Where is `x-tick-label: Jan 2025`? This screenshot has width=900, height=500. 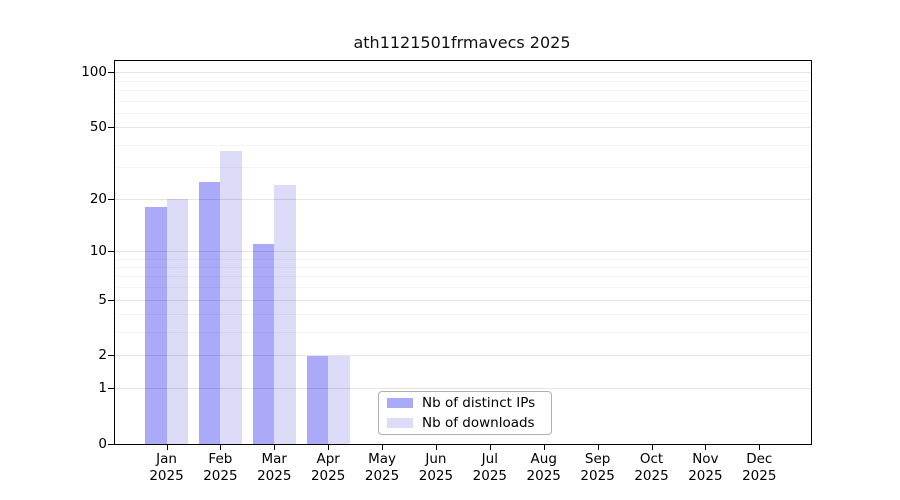 x-tick-label: Jan 2025 is located at coordinates (166, 467).